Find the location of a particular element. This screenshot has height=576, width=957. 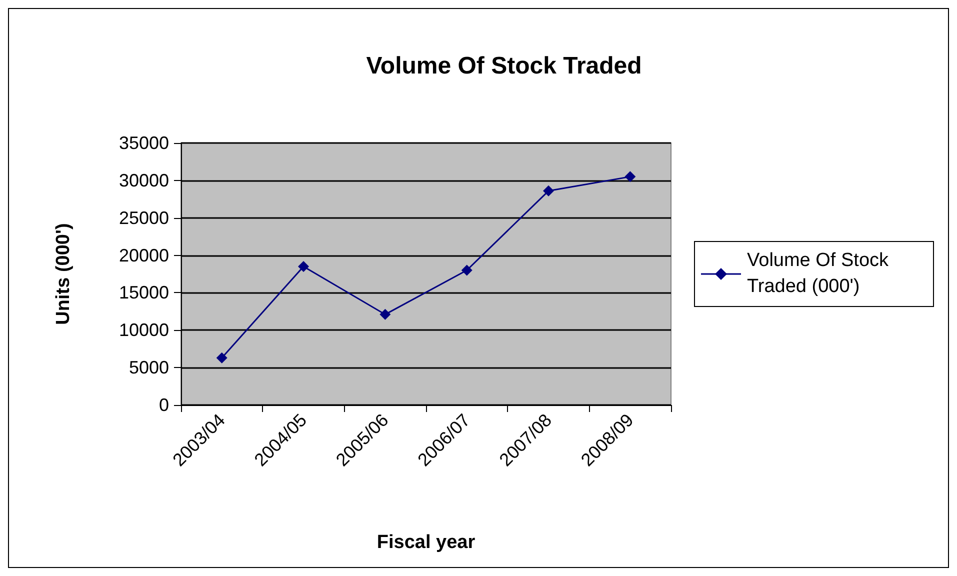

chart-title: Volume Of Stock Traded is located at coordinates (504, 66).